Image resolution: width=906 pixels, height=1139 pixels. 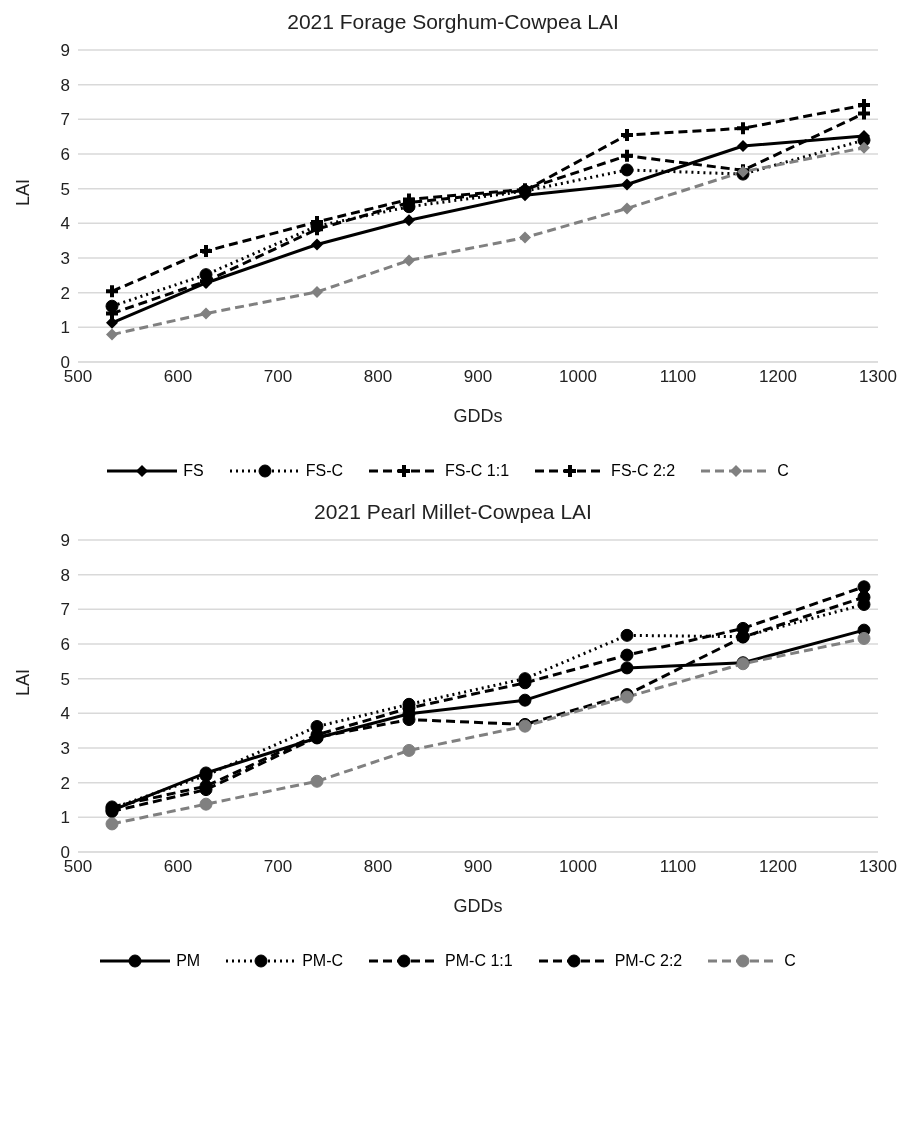 What do you see at coordinates (324, 471) in the screenshot?
I see `legend-label: FS-C` at bounding box center [324, 471].